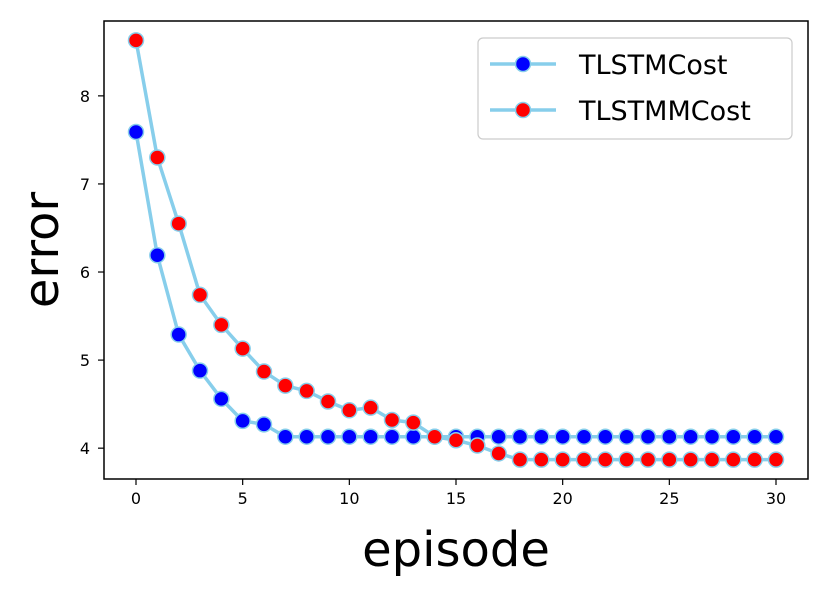  I want to click on legend-label: TLSTMMCost, so click(664, 111).